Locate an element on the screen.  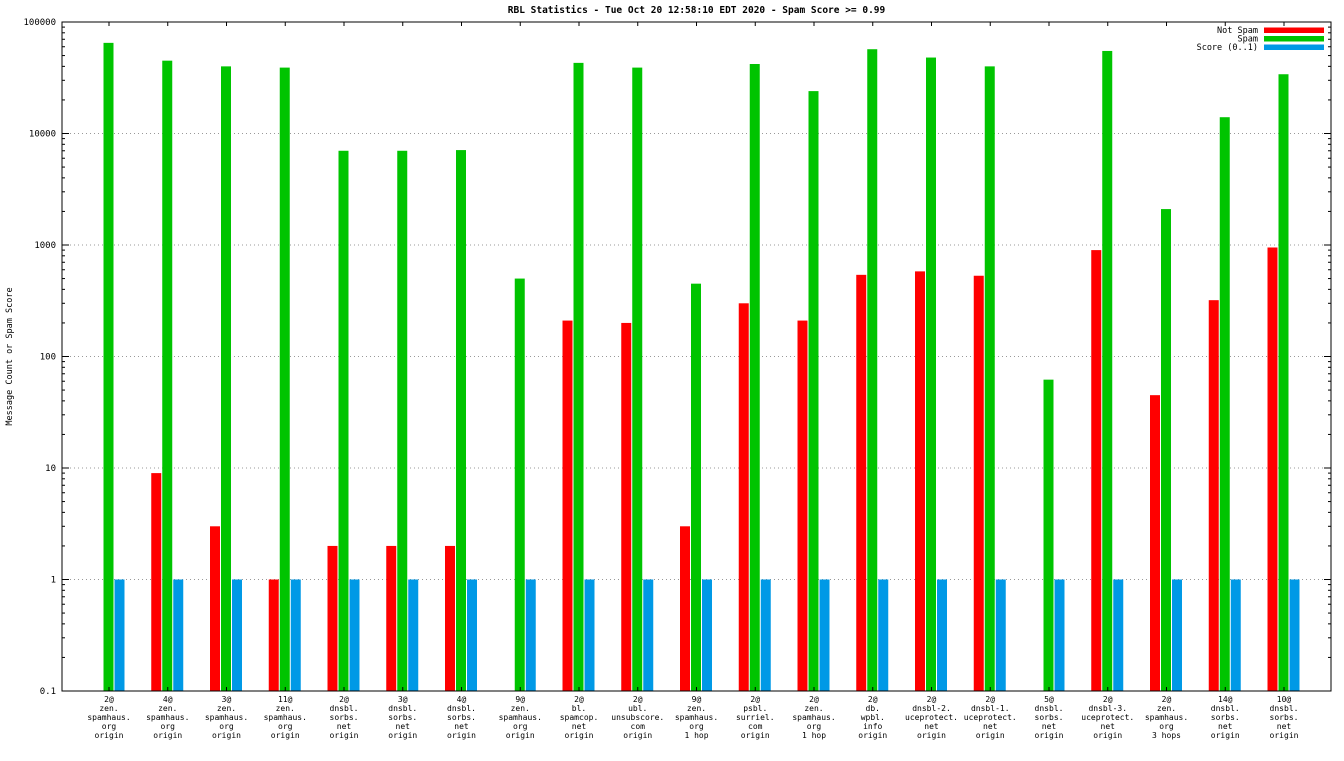
y-tick-label: 10000 is located at coordinates (42, 135).